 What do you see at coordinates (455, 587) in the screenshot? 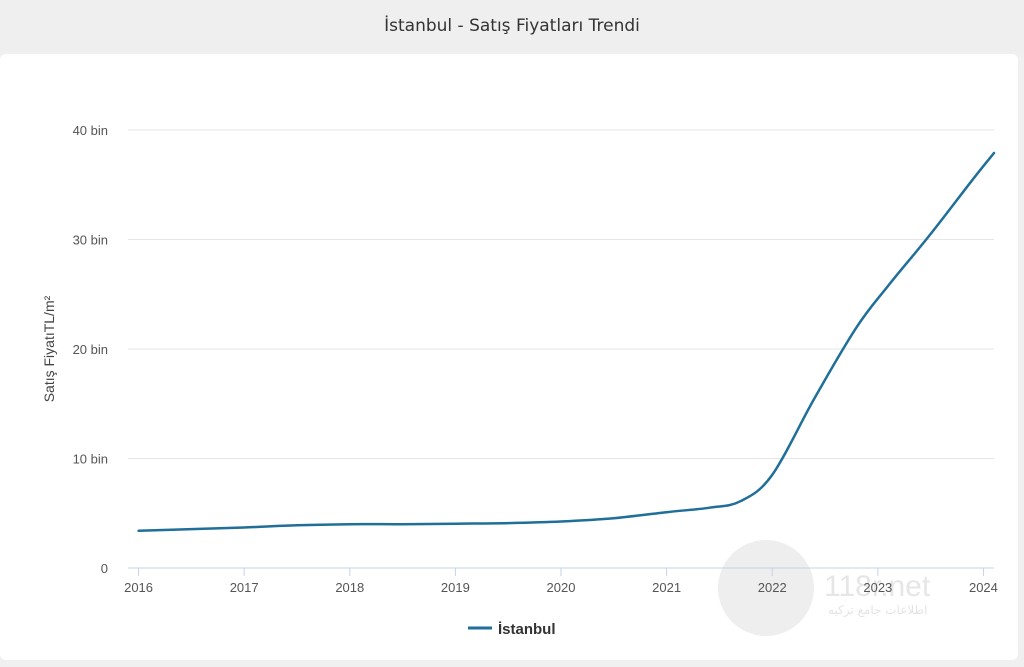
I see `x-tick-label: 2019` at bounding box center [455, 587].